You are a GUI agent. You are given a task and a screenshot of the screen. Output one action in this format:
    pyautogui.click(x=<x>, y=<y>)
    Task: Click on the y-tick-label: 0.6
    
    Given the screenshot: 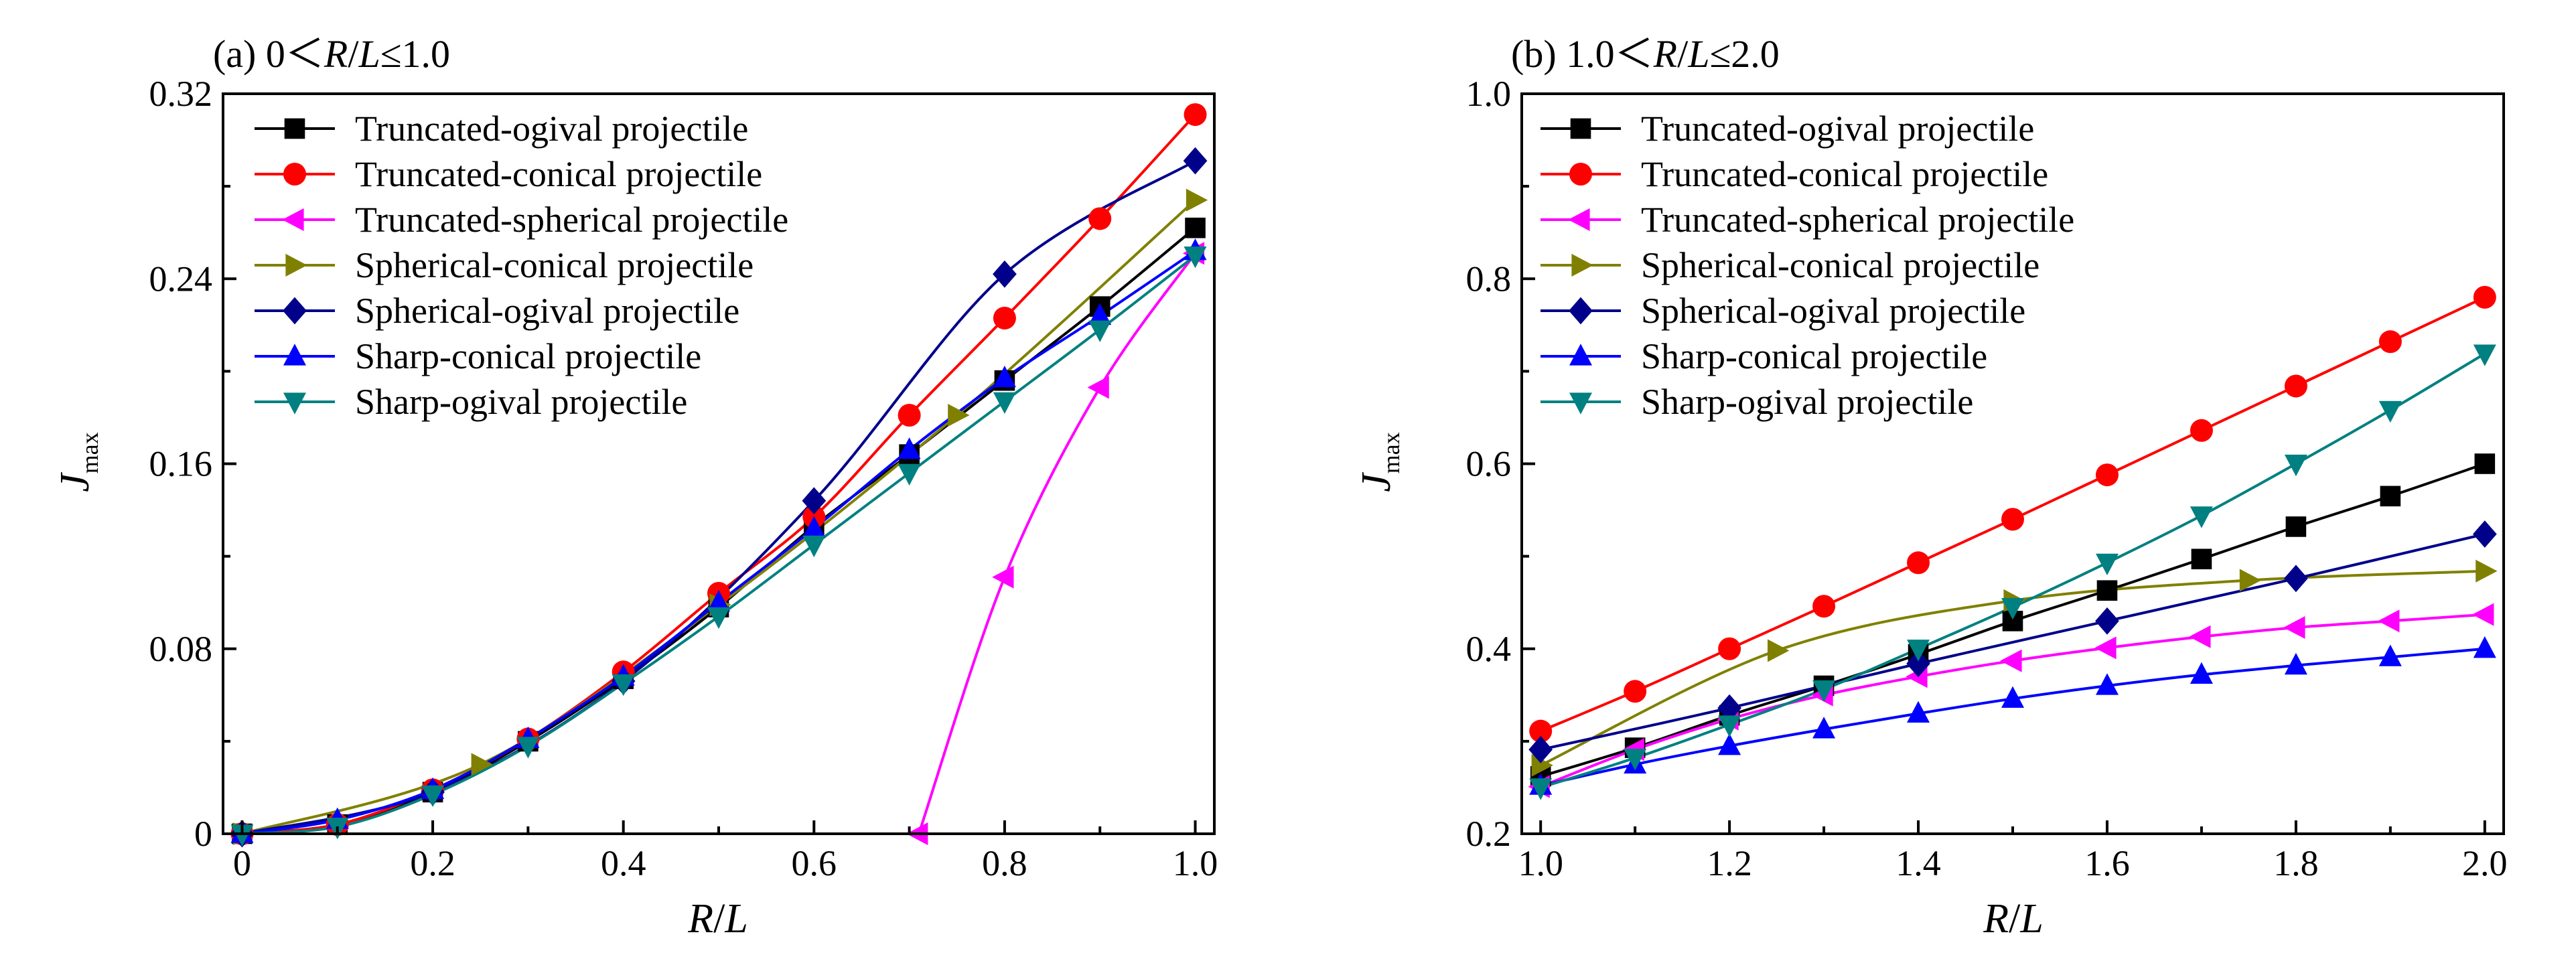 What is the action you would take?
    pyautogui.click(x=1489, y=464)
    